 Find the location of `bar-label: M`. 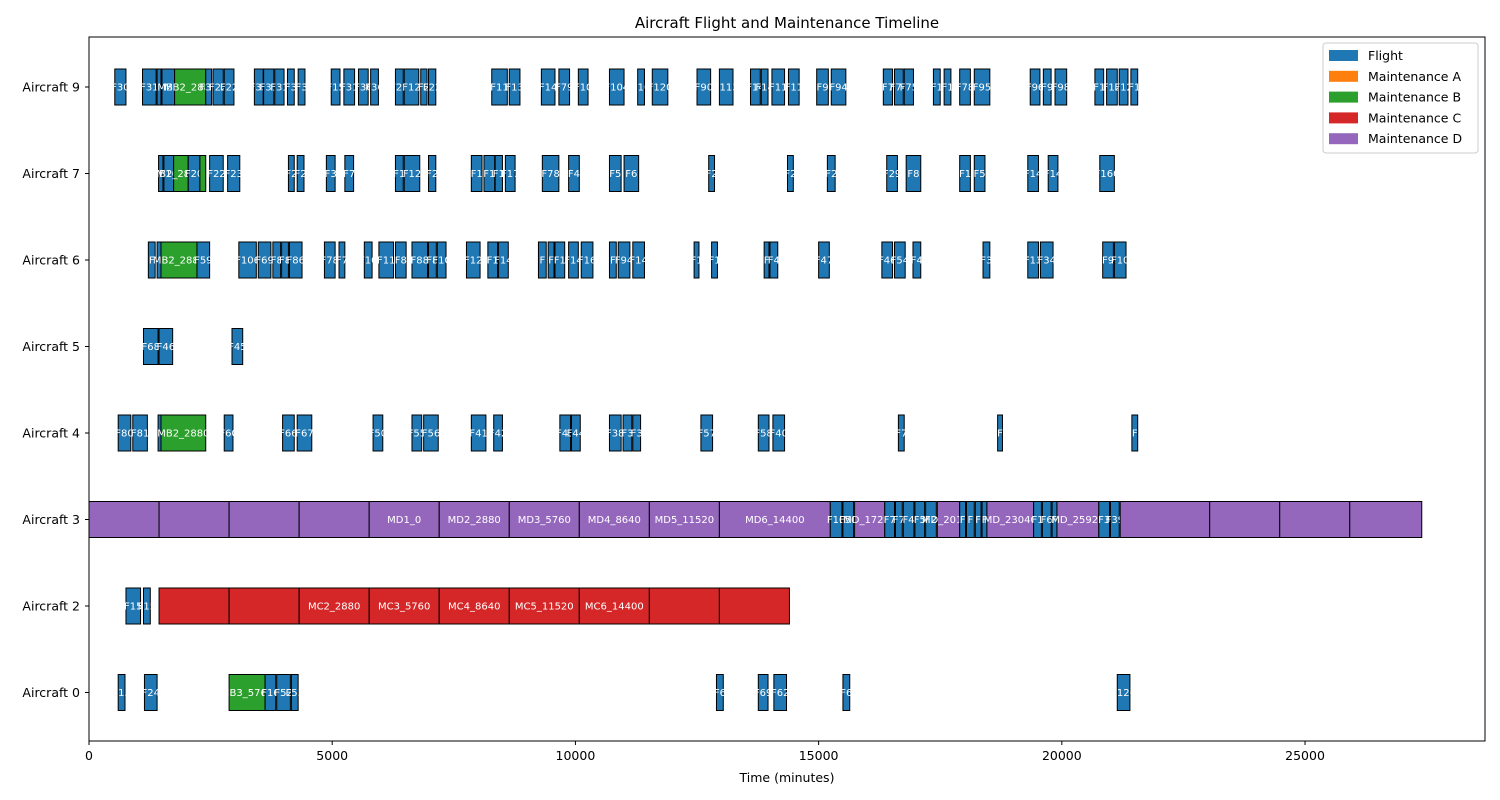

bar-label: M is located at coordinates (160, 174).